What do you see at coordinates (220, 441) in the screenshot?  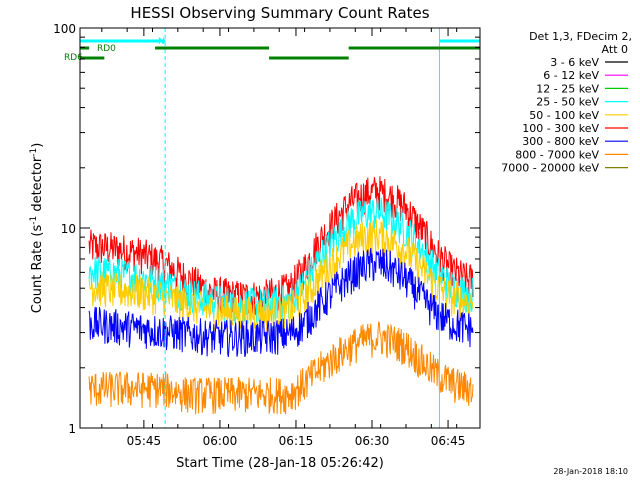 I see `x-tick-label: 06:00` at bounding box center [220, 441].